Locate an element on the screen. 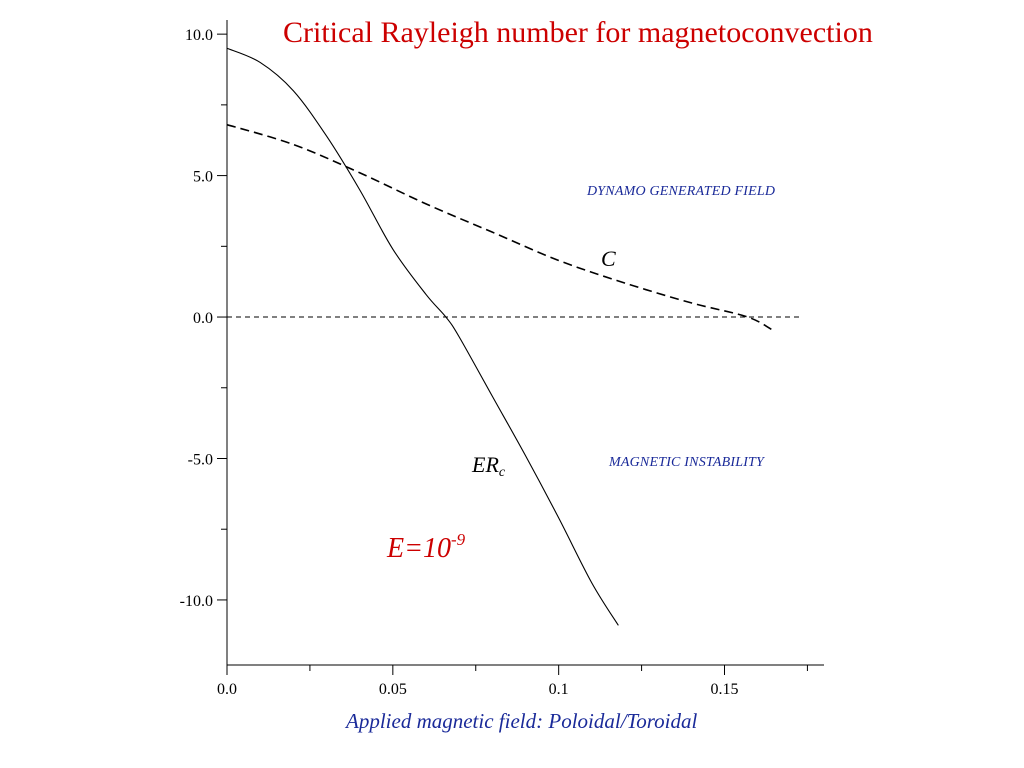 Image resolution: width=1024 pixels, height=768 pixels. region-label-instability: MAGNETIC INSTABILITY is located at coordinates (687, 462).